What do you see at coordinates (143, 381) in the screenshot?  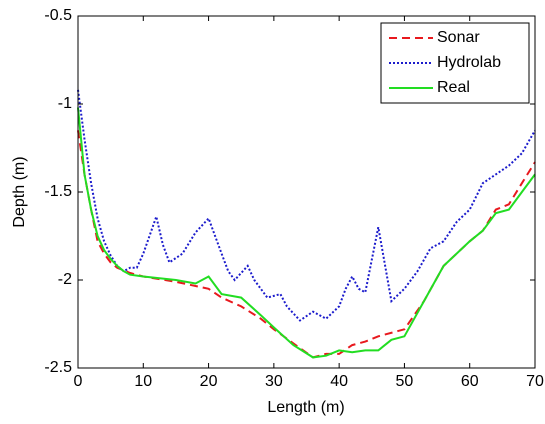 I see `x-tick-label: 10` at bounding box center [143, 381].